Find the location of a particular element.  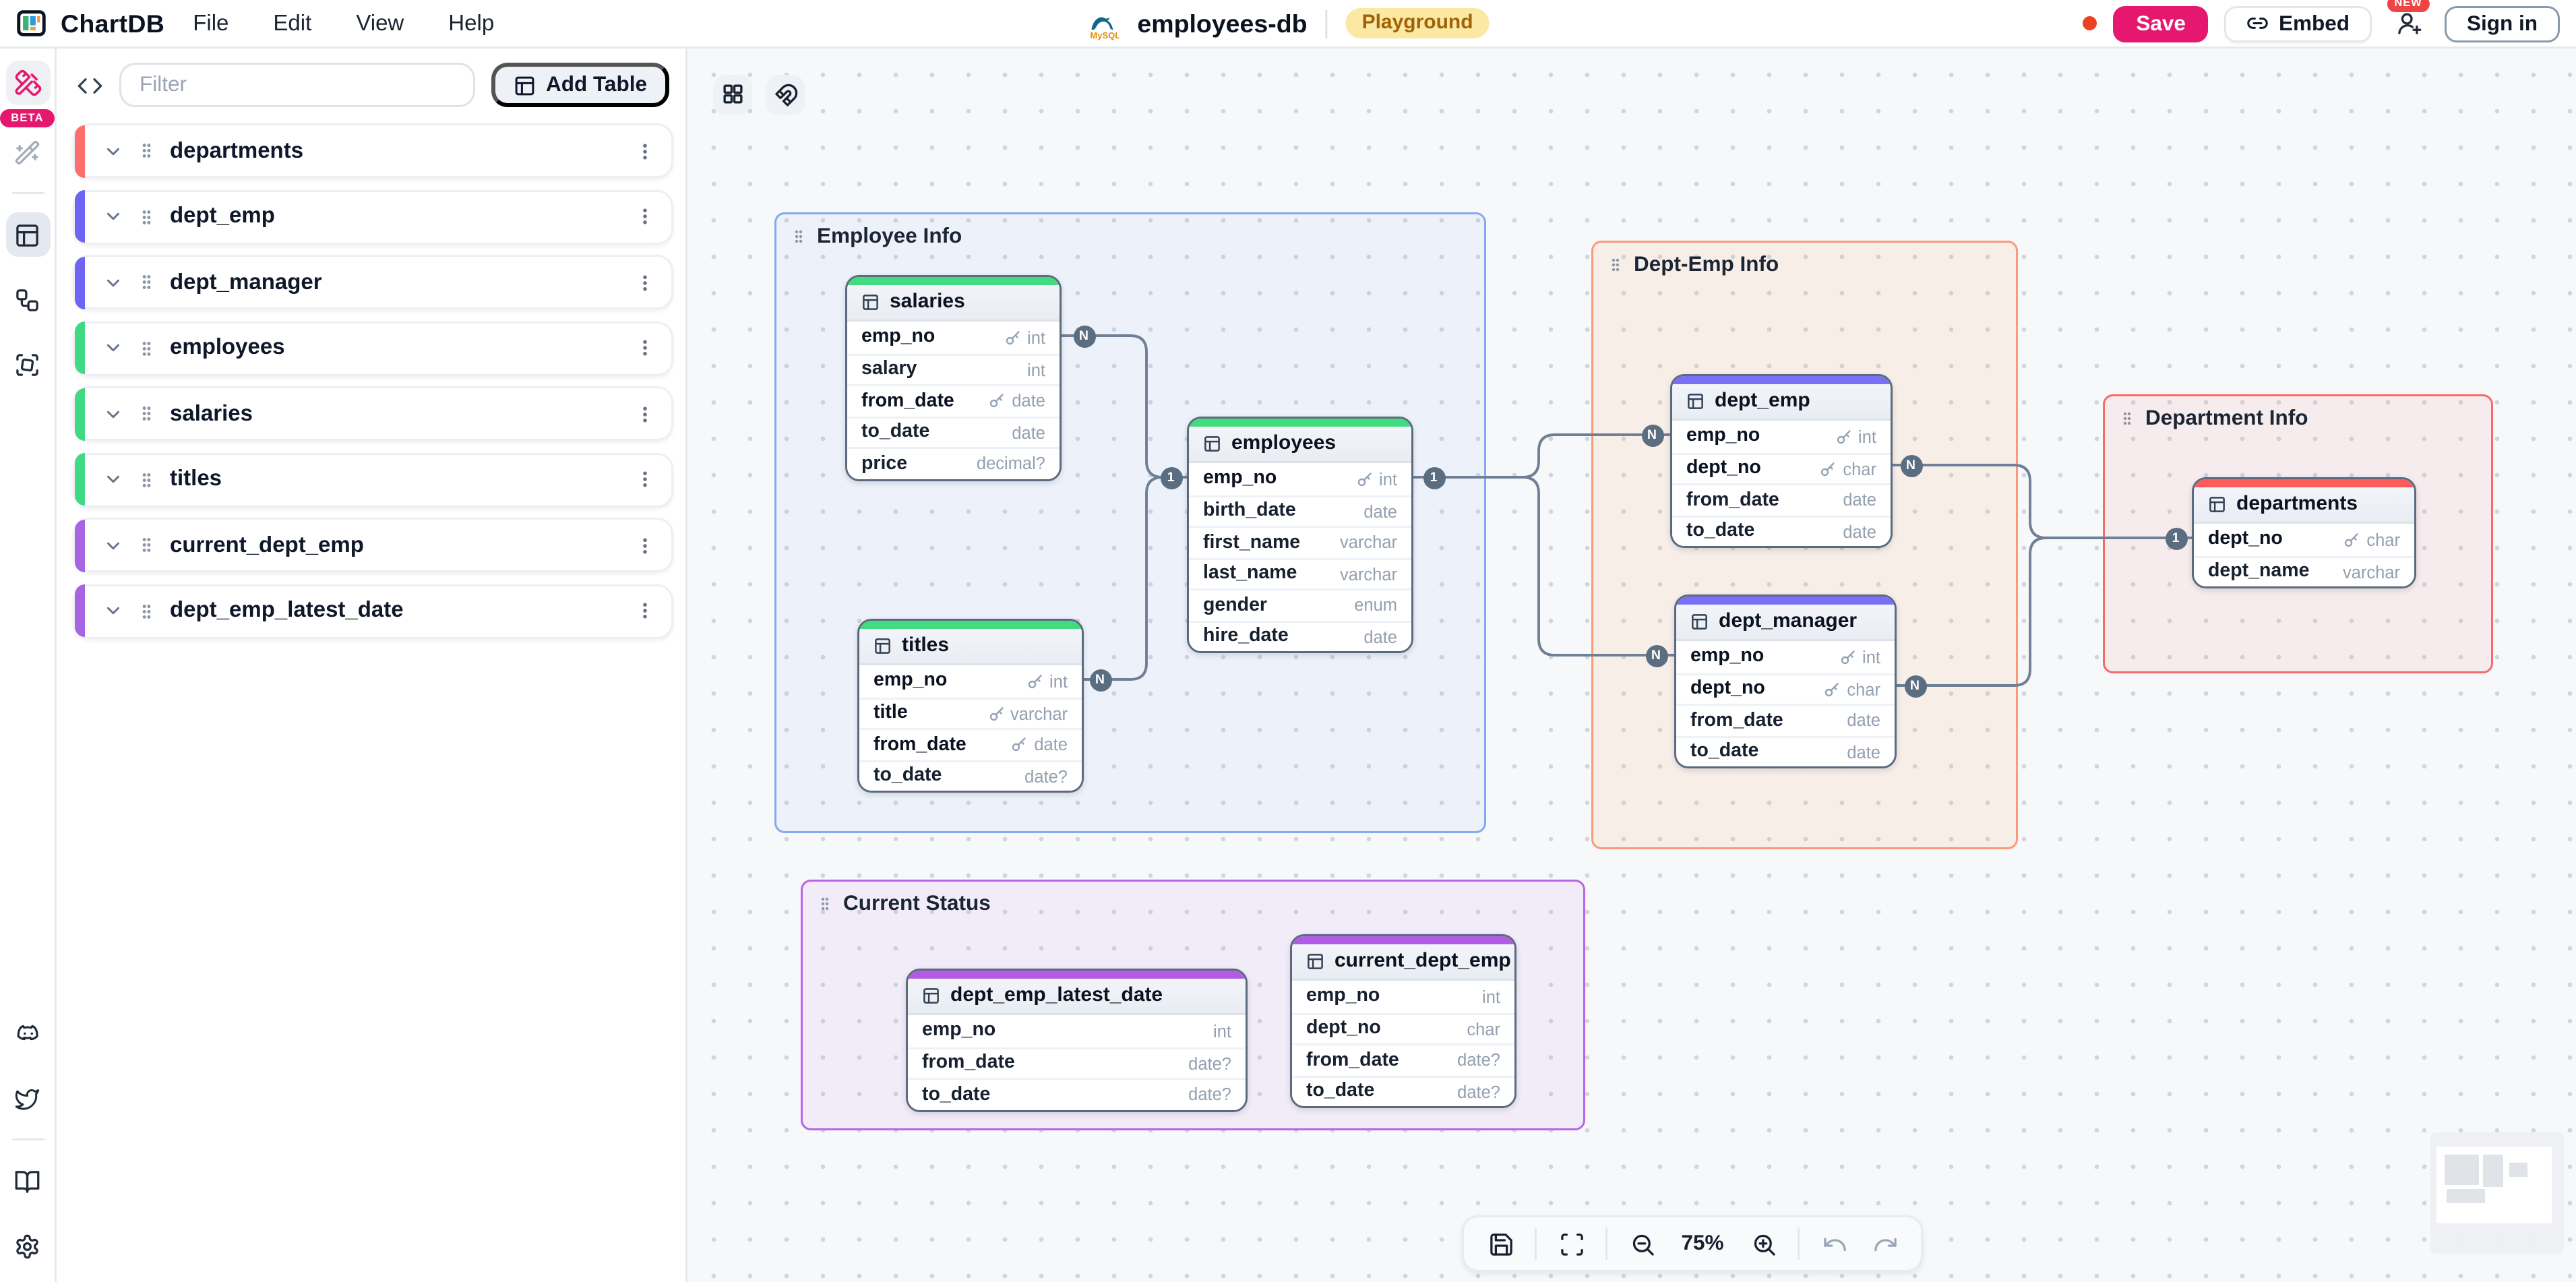

table-header: titles is located at coordinates (971, 647).